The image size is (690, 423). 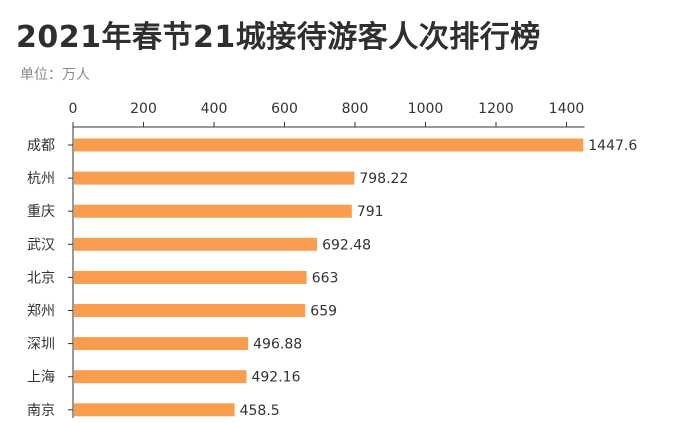 What do you see at coordinates (143, 109) in the screenshot?
I see `x-tick-label: 200` at bounding box center [143, 109].